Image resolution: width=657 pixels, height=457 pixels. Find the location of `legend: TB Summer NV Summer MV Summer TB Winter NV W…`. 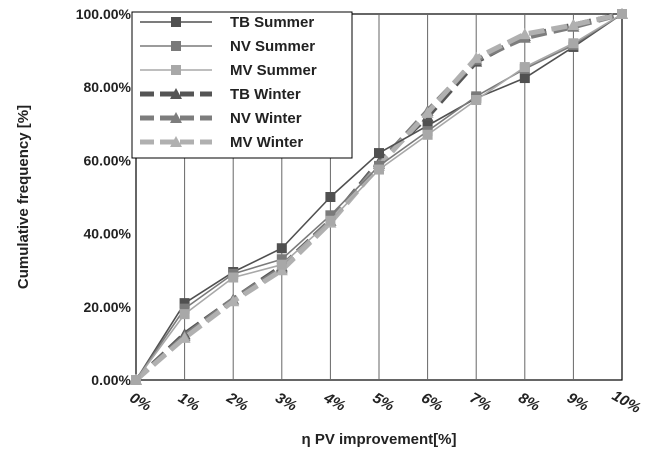

legend: TB Summer NV Summer MV Summer TB Winter NV W… is located at coordinates (242, 85).